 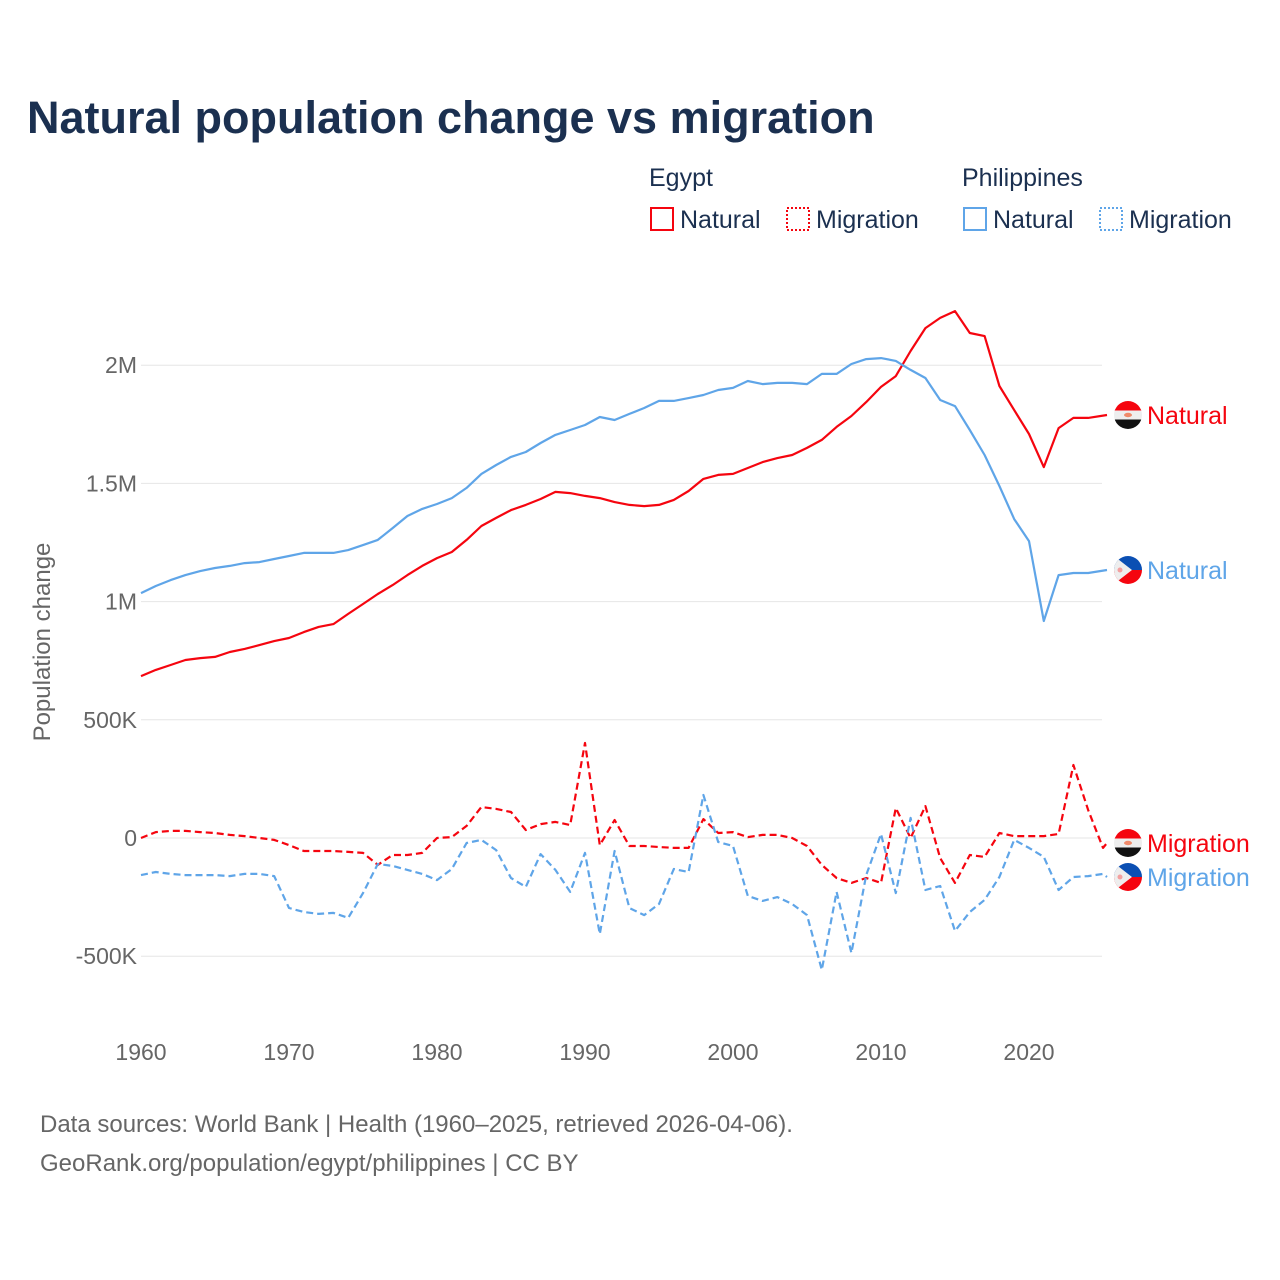 I want to click on legend-swatch-egypt-migration, so click(x=798, y=219).